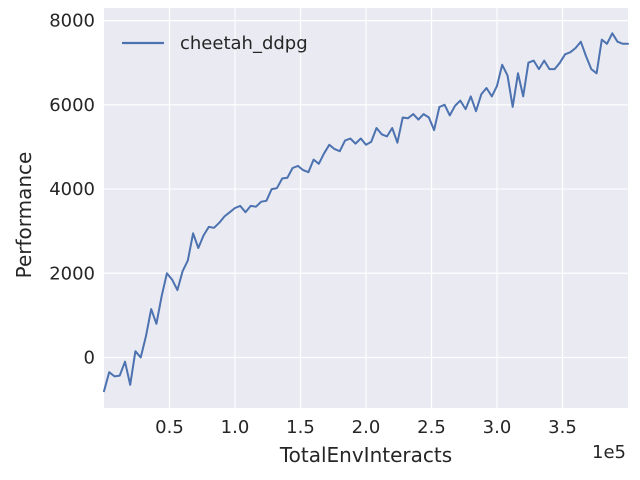 This screenshot has width=640, height=480. What do you see at coordinates (609, 452) in the screenshot?
I see `x-axis-offset-label: 1e5` at bounding box center [609, 452].